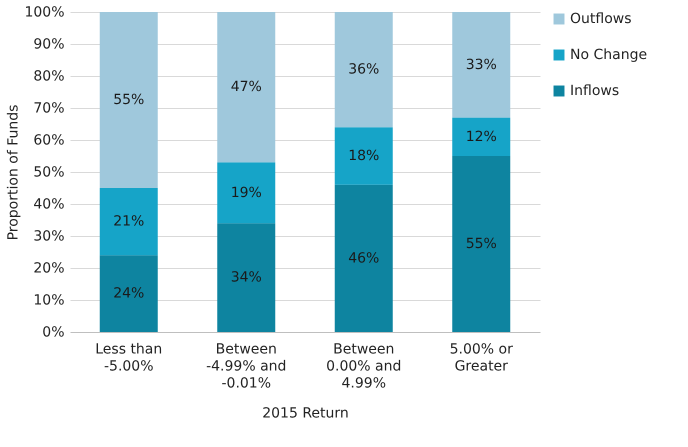  Describe the element at coordinates (48, 268) in the screenshot. I see `y-tick-label: 20%` at that location.